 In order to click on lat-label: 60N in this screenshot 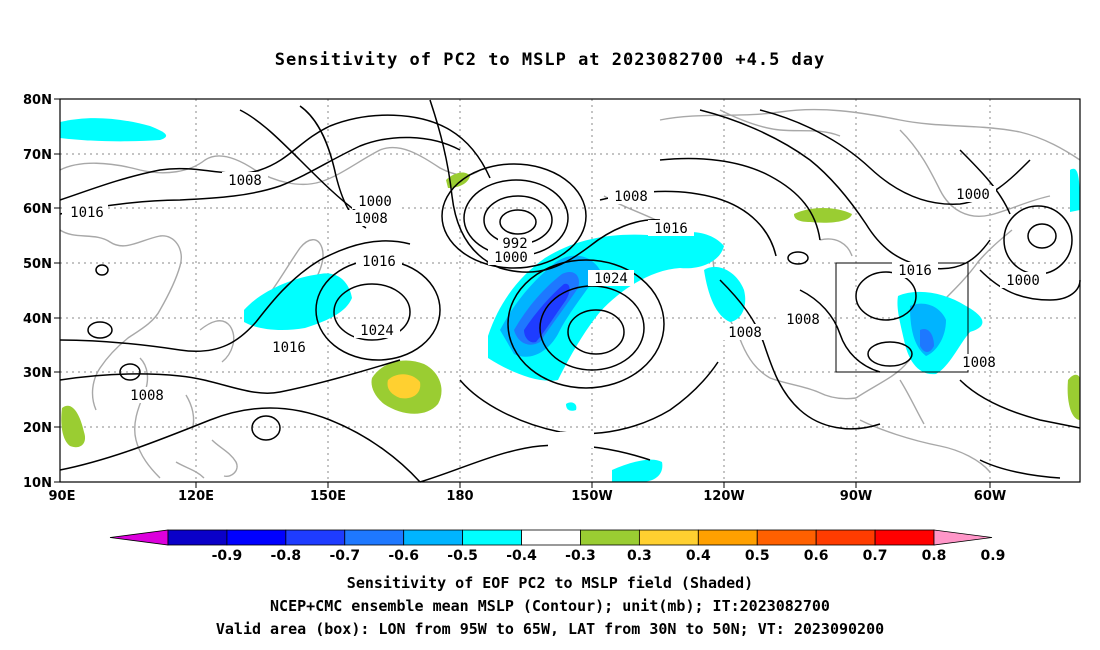, I will do `click(37, 209)`.